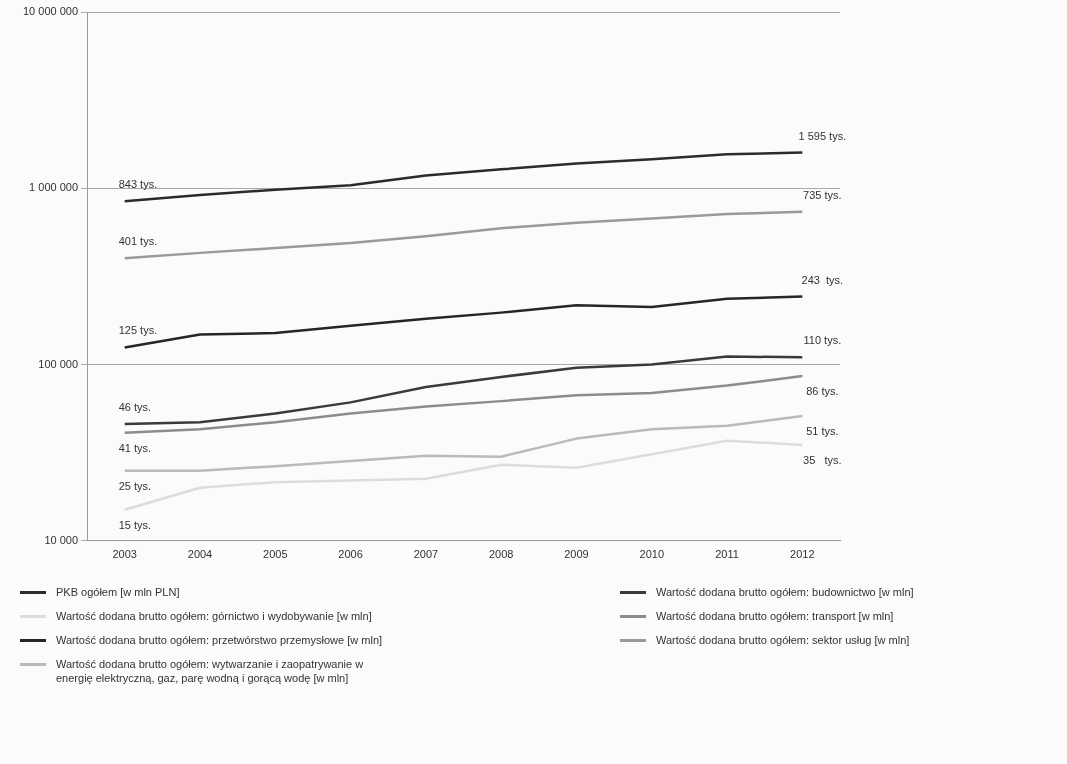 The height and width of the screenshot is (764, 1067). I want to click on annotation: 46 tys., so click(135, 407).